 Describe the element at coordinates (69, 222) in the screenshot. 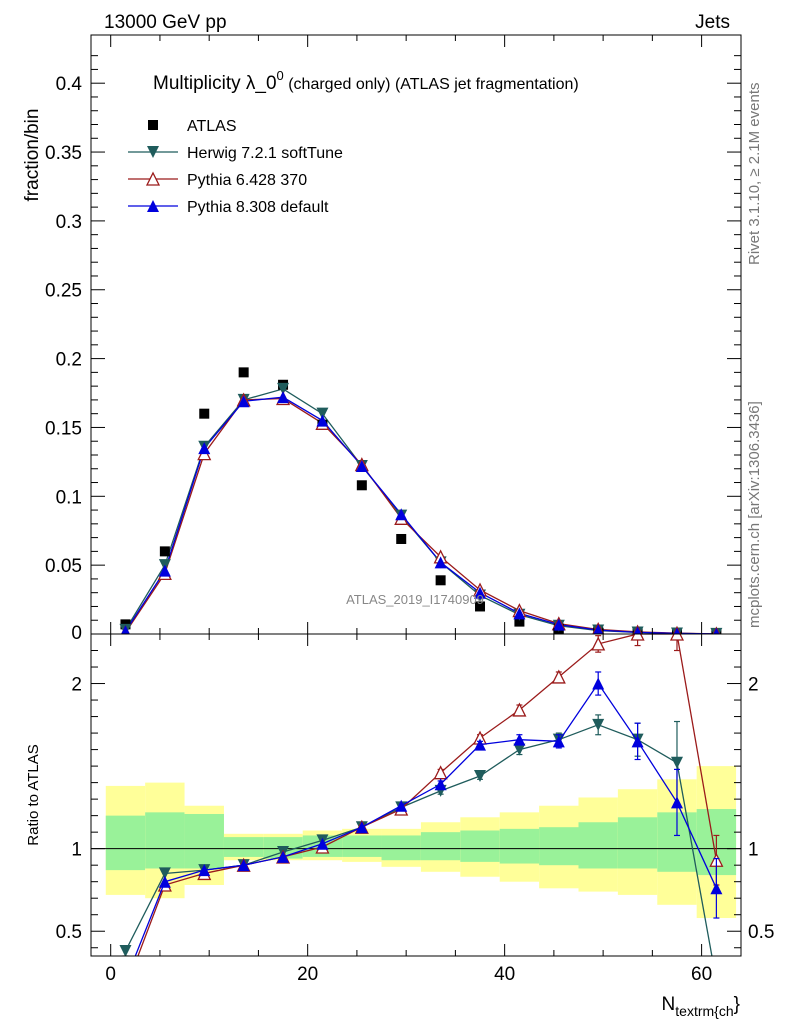

I see `y-tick-label: 0.3` at that location.